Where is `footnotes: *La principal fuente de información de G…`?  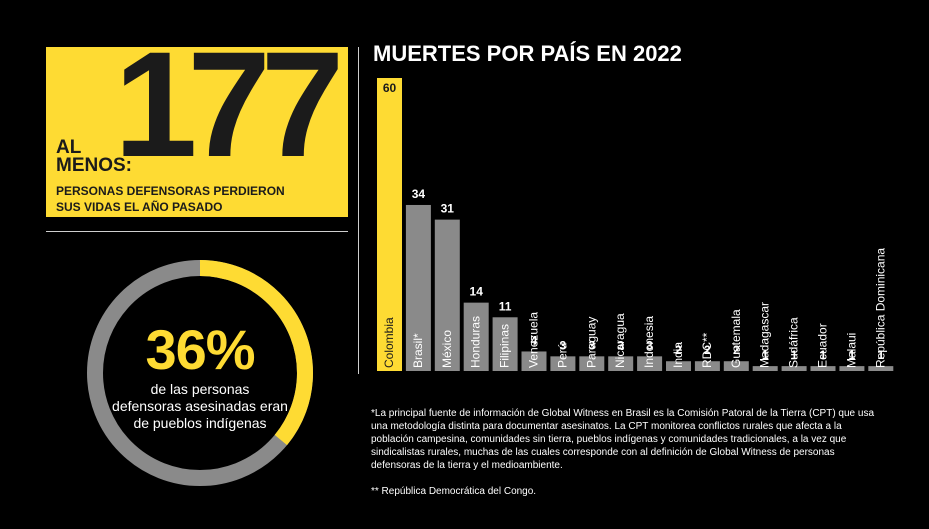 footnotes: *La principal fuente de información de G… is located at coordinates (626, 452).